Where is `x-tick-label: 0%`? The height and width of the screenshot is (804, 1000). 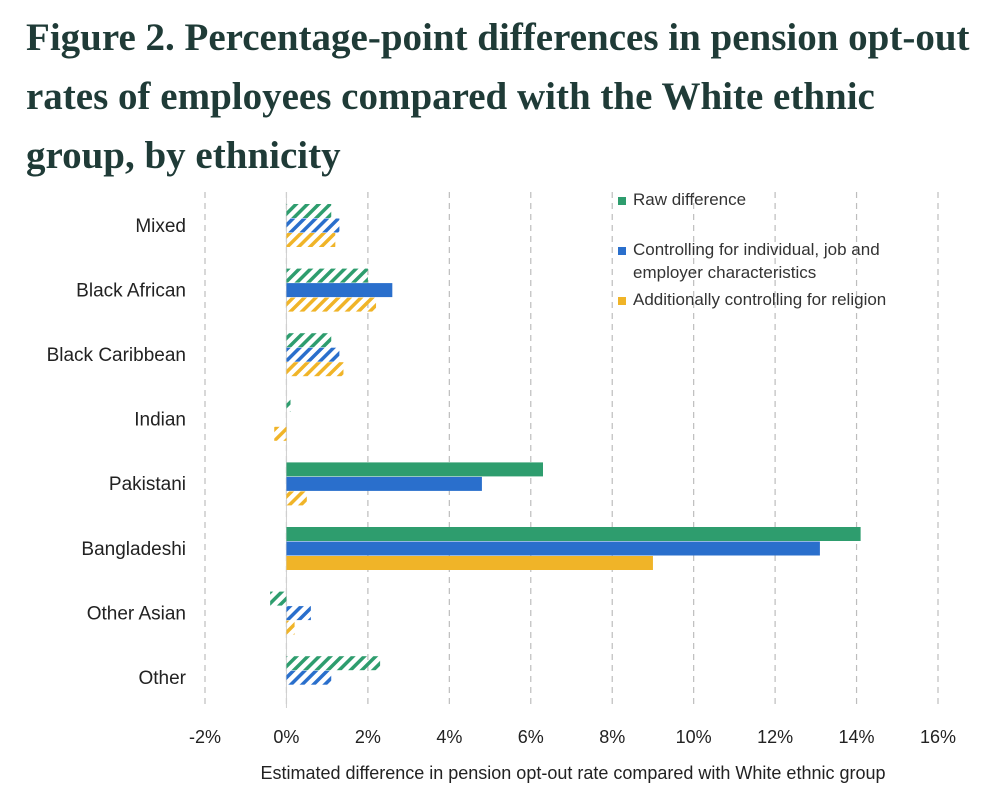 x-tick-label: 0% is located at coordinates (286, 737).